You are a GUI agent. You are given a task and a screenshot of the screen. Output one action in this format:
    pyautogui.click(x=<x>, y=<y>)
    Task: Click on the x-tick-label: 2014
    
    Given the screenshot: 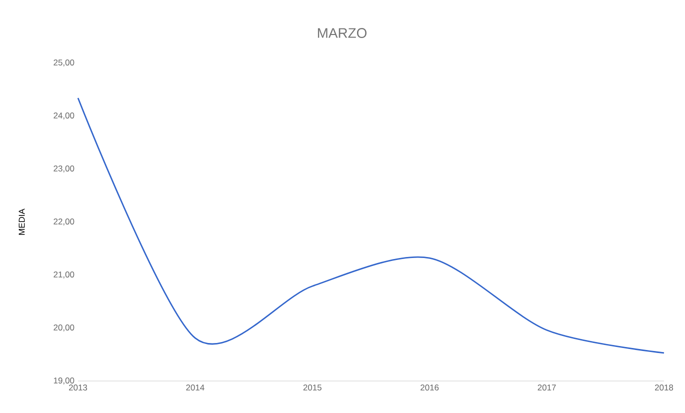 What is the action you would take?
    pyautogui.click(x=195, y=387)
    